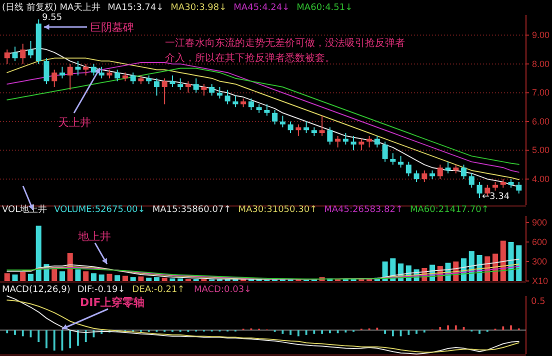  Describe the element at coordinates (540, 281) in the screenshot. I see `y-tick-label: X10` at that location.